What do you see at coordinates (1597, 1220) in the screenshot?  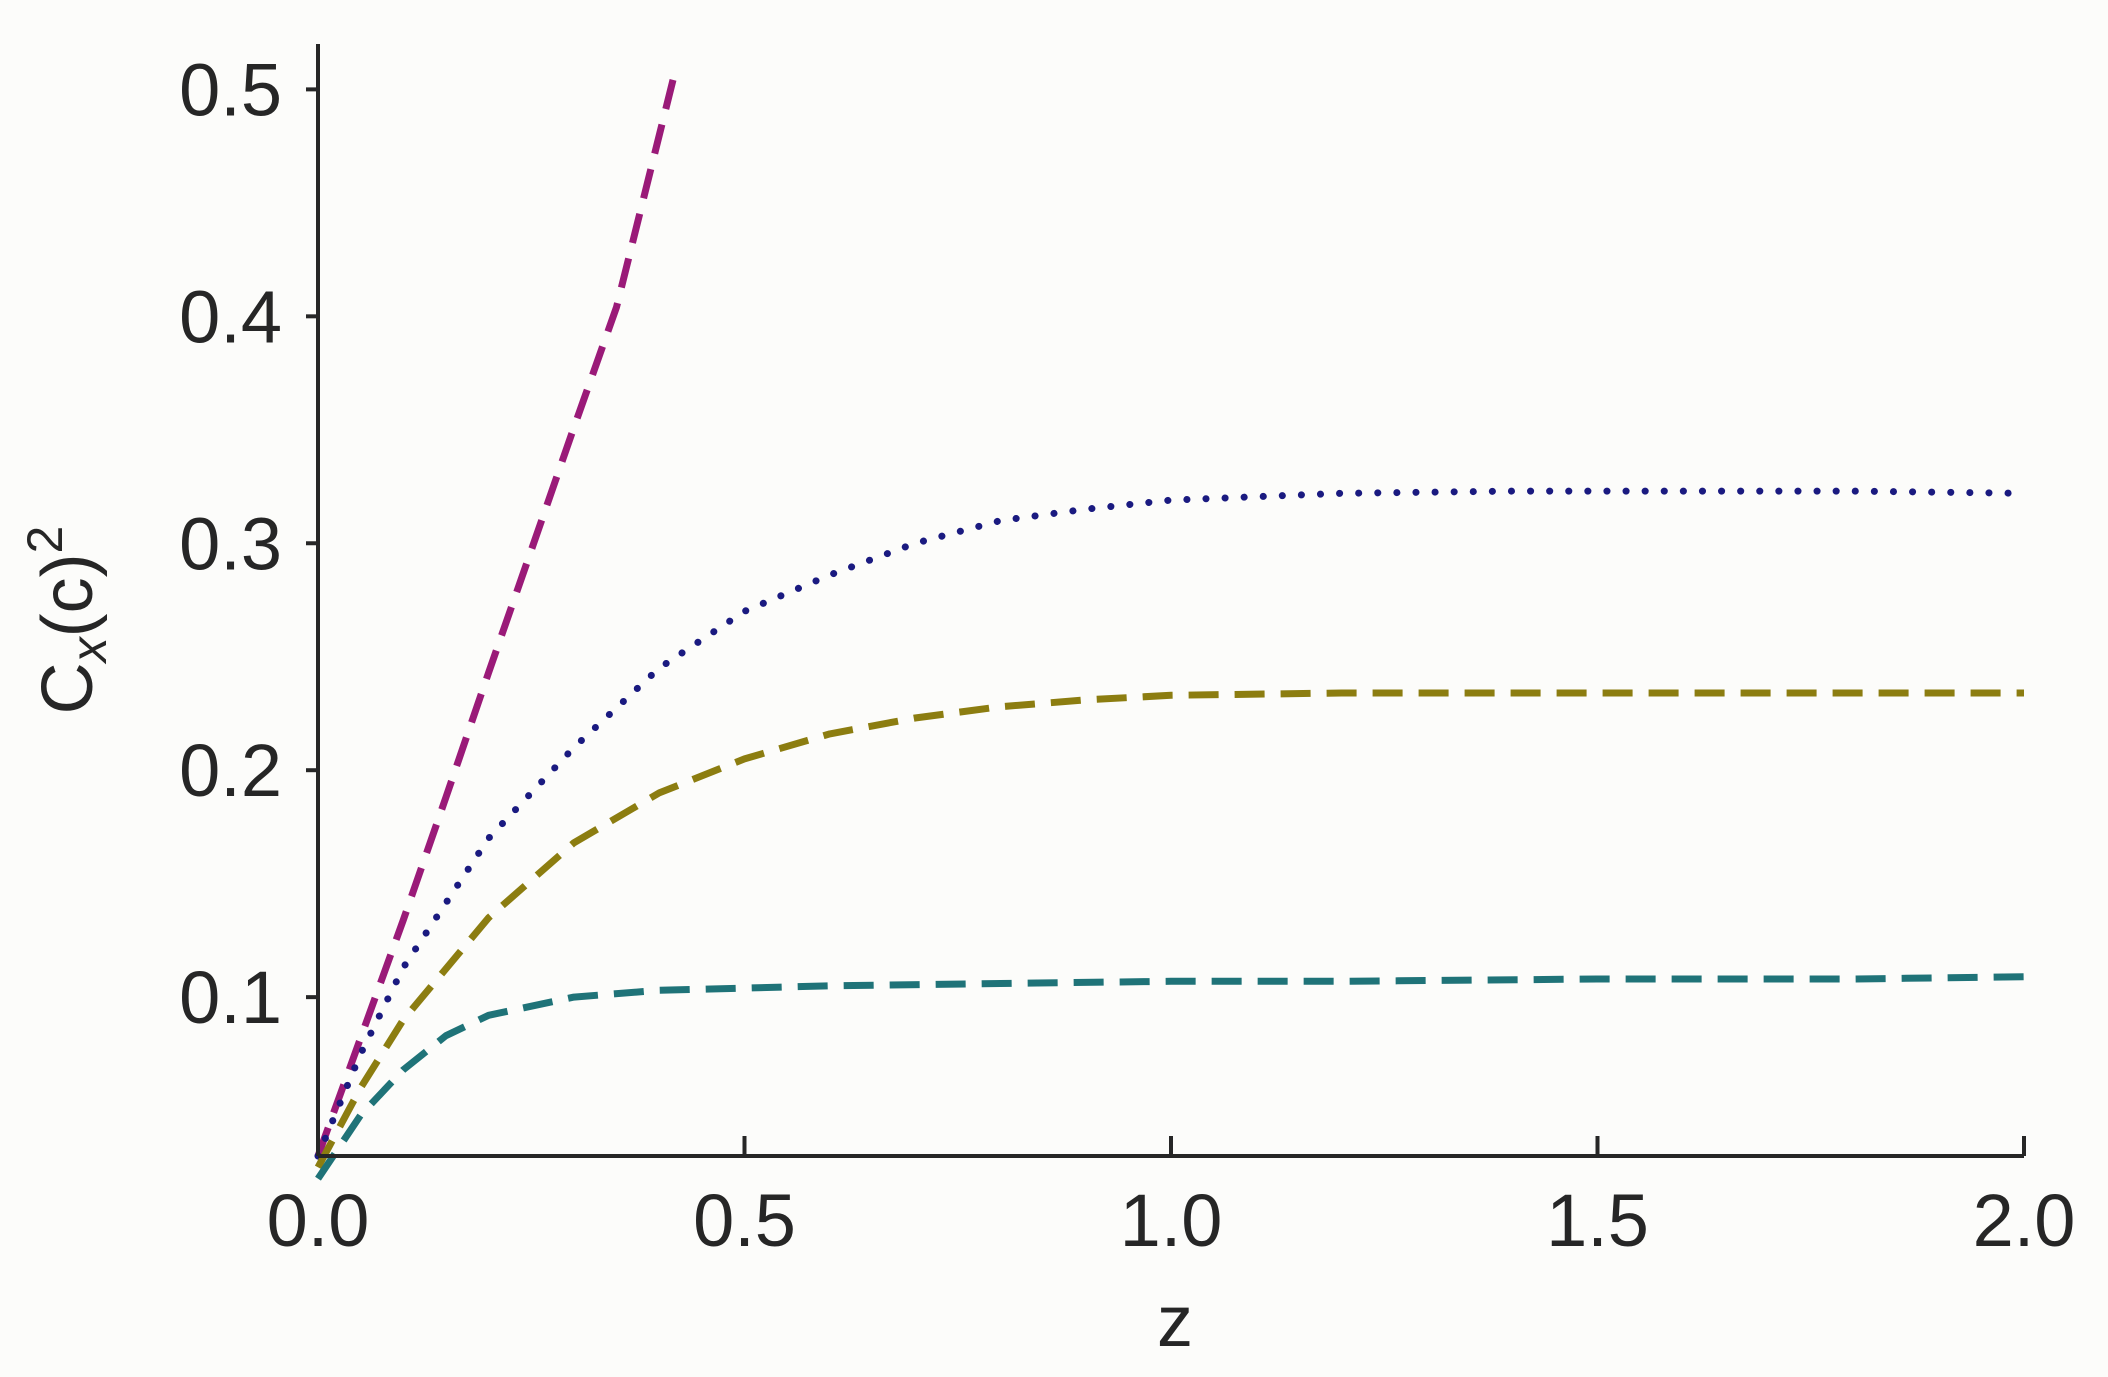 I see `x-tick-label: 1.5` at bounding box center [1597, 1220].